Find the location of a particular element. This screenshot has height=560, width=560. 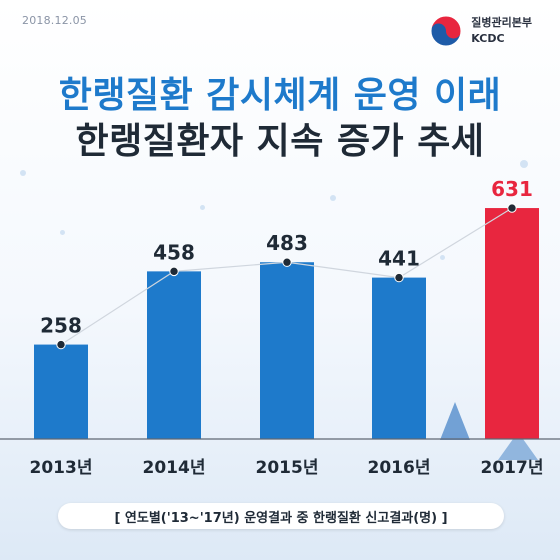

taegeuk-icon is located at coordinates (446, 31).